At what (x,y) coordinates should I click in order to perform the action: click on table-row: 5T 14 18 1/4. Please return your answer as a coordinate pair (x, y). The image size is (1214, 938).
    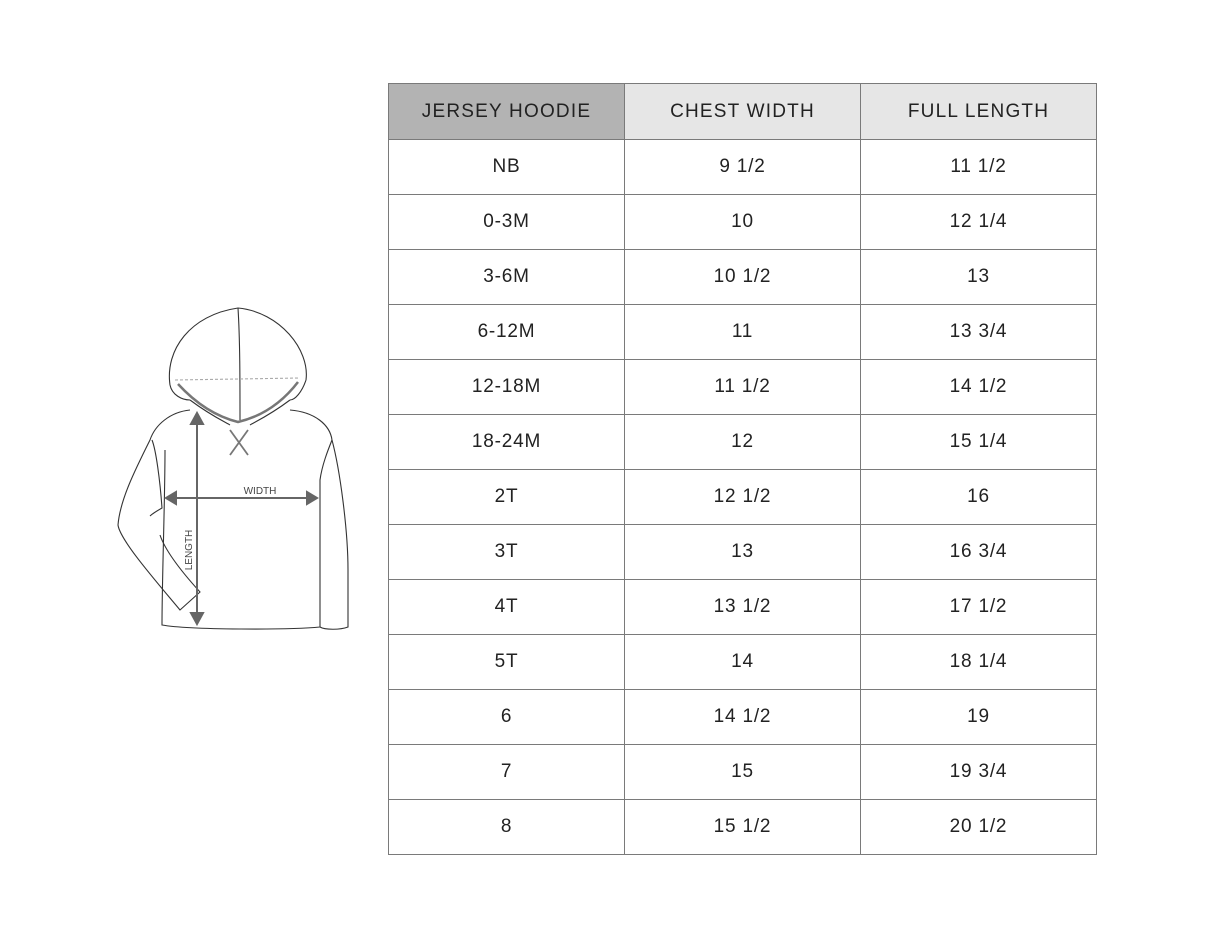
    Looking at the image, I should click on (742, 662).